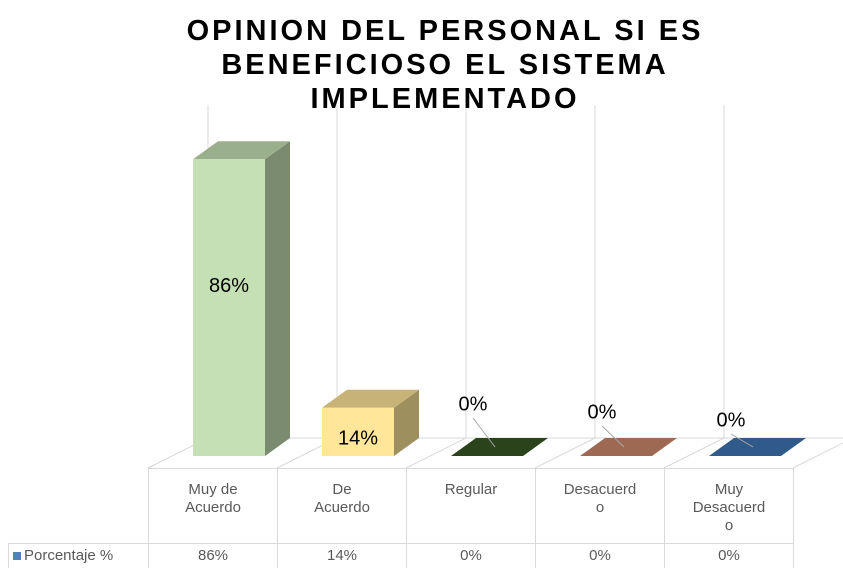  I want to click on category-cell-text: Muy Desacuerdo, so click(729, 507).